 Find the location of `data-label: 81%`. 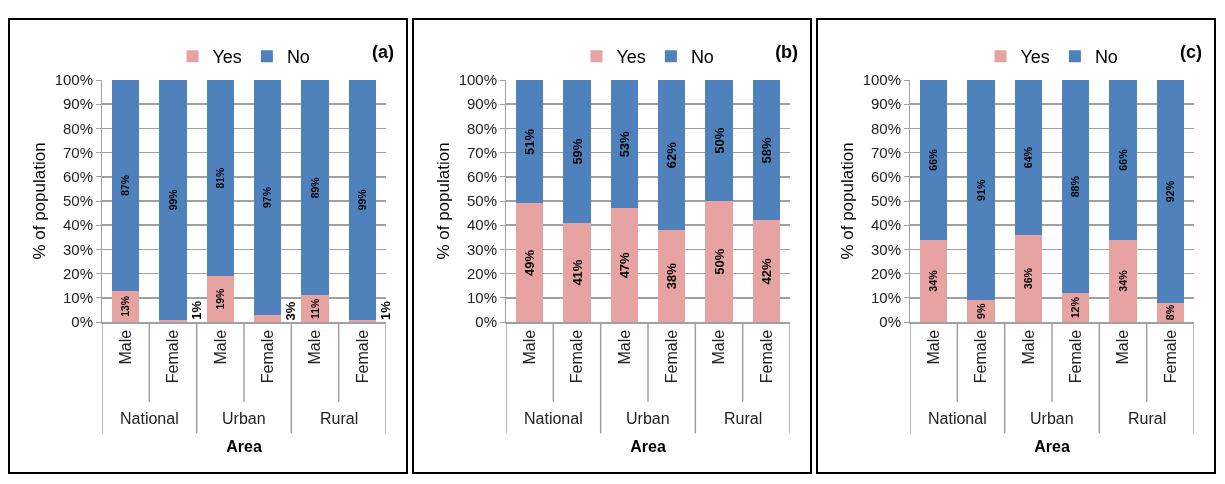

data-label: 81% is located at coordinates (220, 178).